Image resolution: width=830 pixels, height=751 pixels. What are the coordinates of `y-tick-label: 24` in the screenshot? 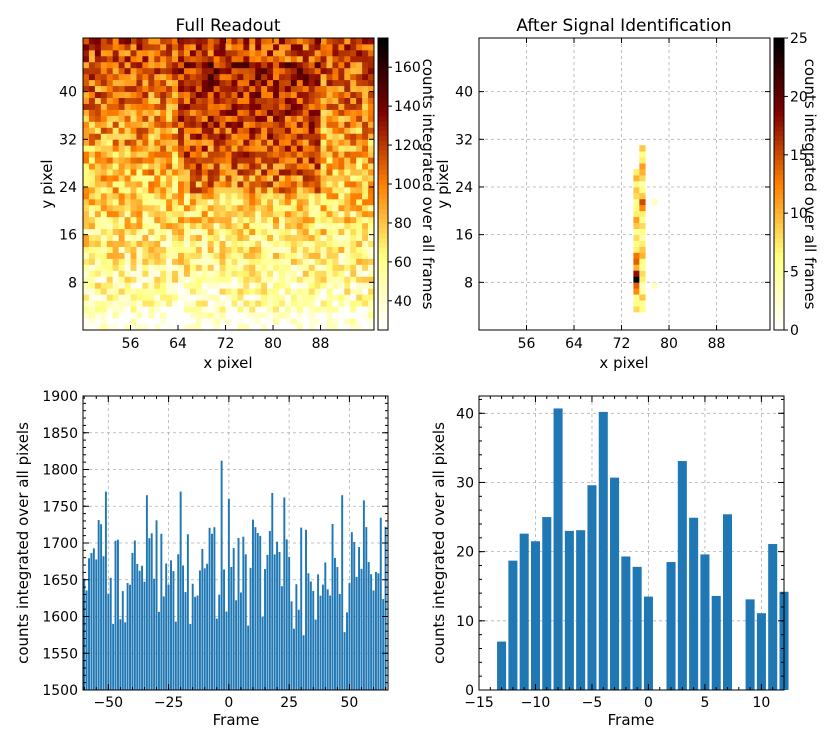 It's located at (464, 188).